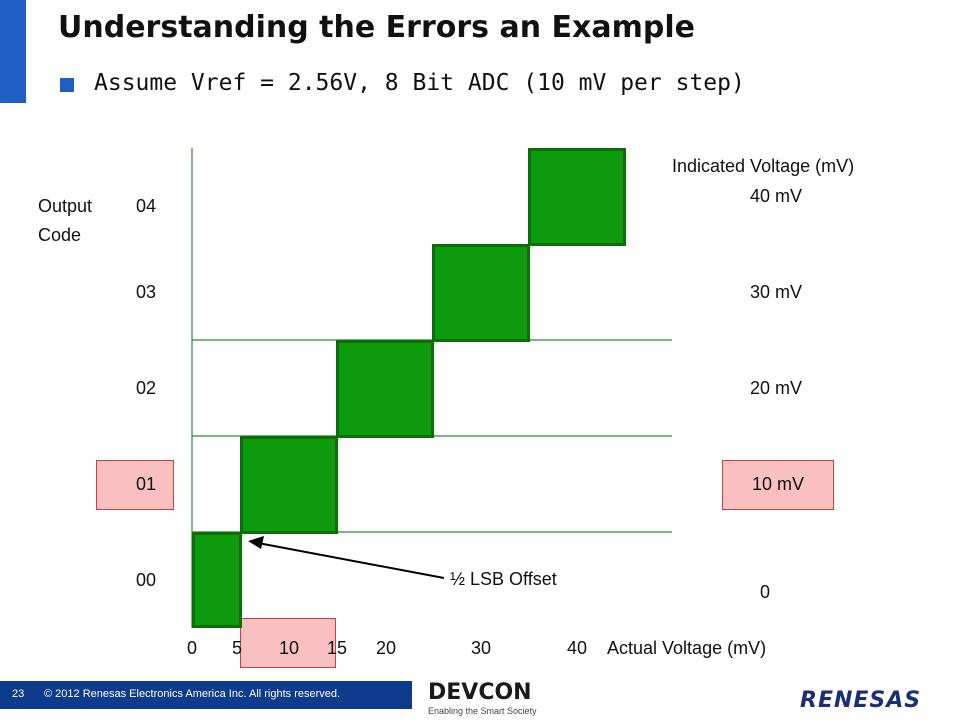  Describe the element at coordinates (60, 235) in the screenshot. I see `output-label-line2: Code` at that location.